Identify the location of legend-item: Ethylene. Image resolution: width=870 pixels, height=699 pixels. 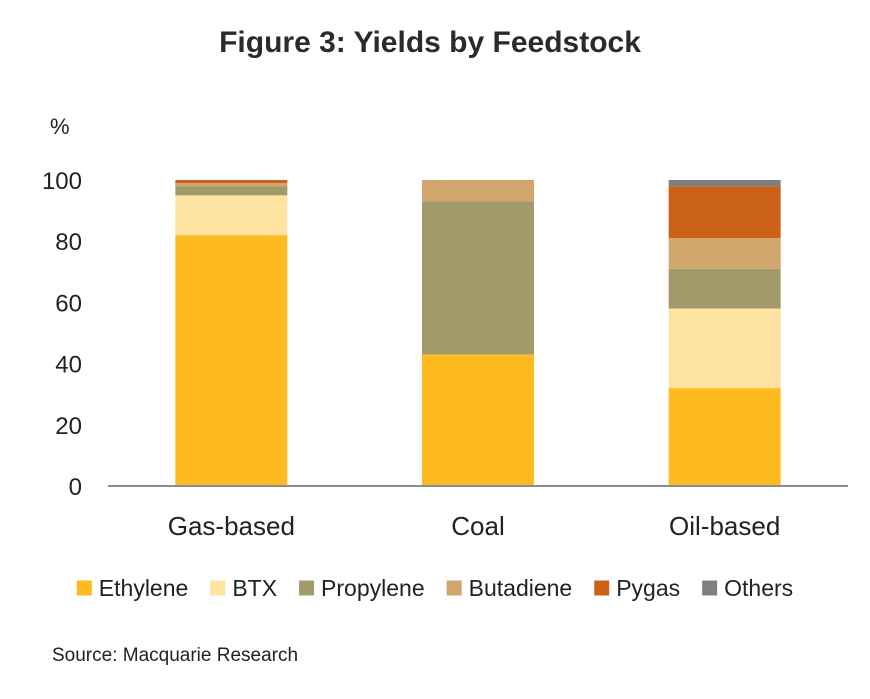
(132, 588).